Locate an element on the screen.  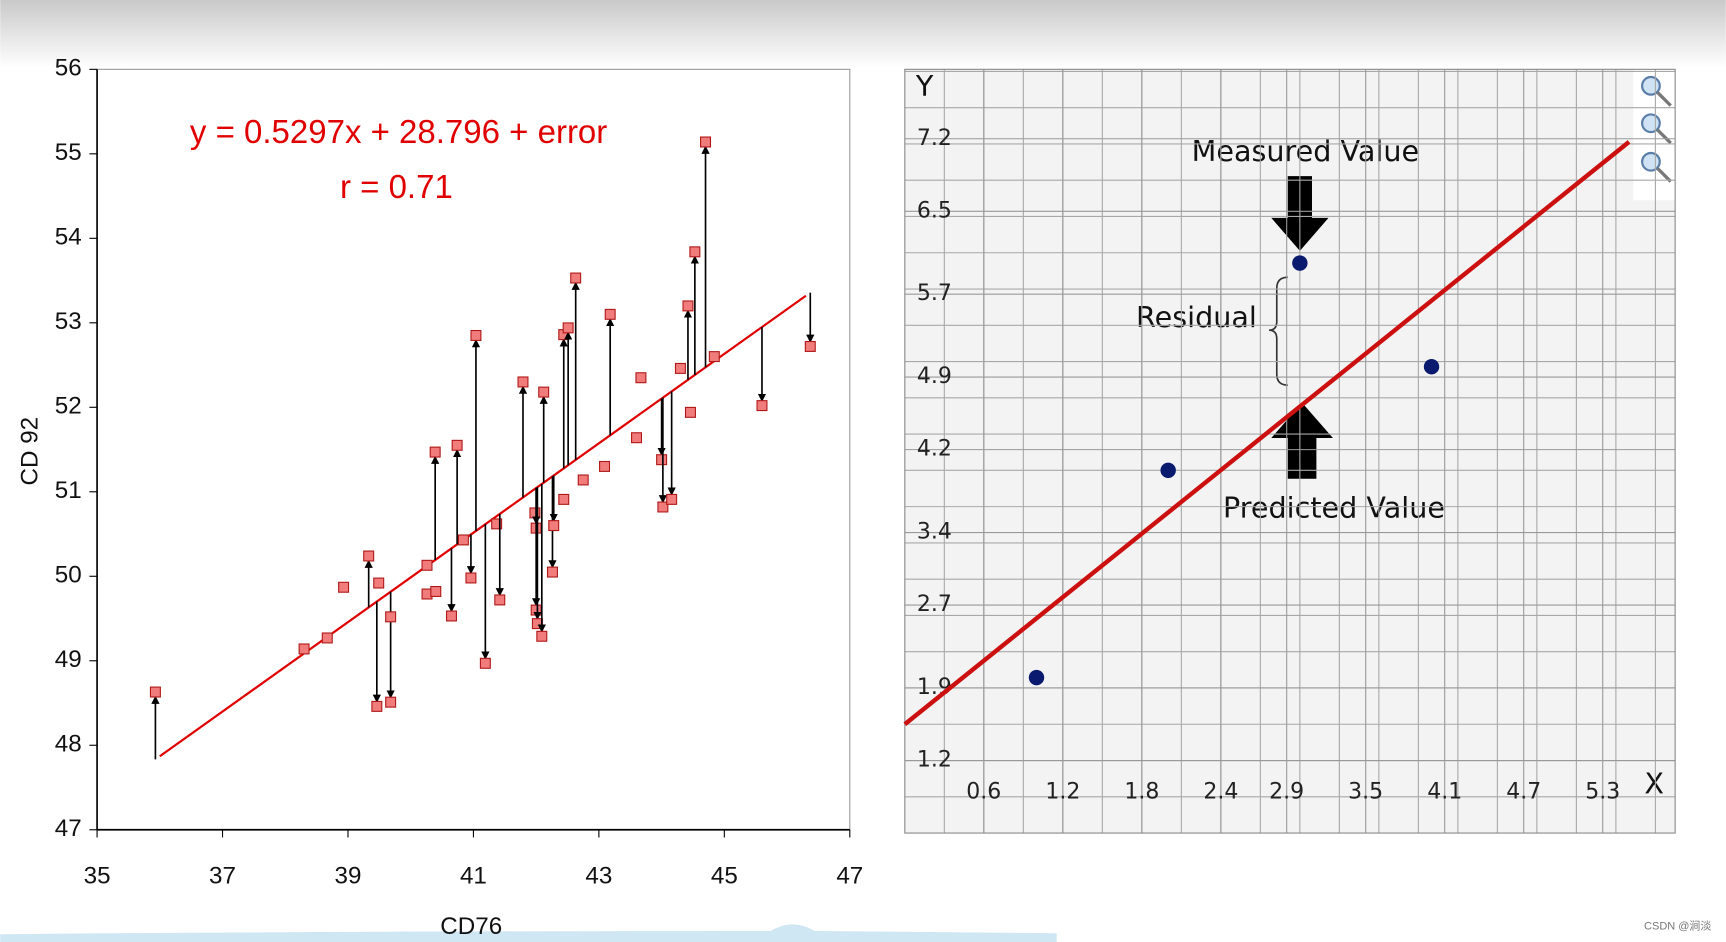
x-tick-label: 39 is located at coordinates (348, 875).